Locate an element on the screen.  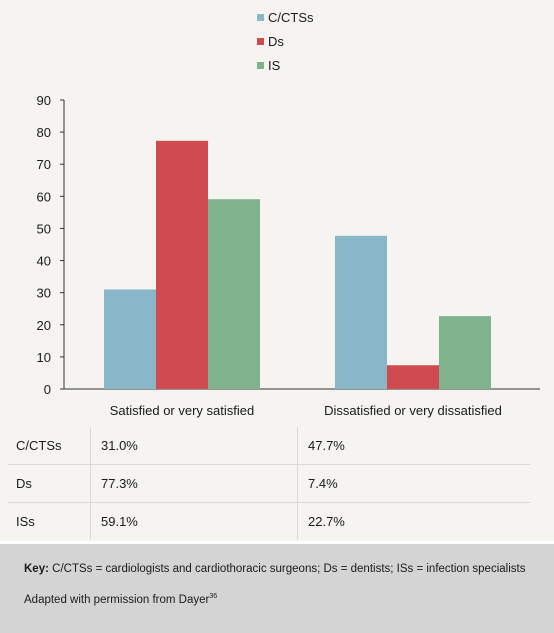
adapted-note: Adapted with permission from Dayer36 is located at coordinates (277, 598).